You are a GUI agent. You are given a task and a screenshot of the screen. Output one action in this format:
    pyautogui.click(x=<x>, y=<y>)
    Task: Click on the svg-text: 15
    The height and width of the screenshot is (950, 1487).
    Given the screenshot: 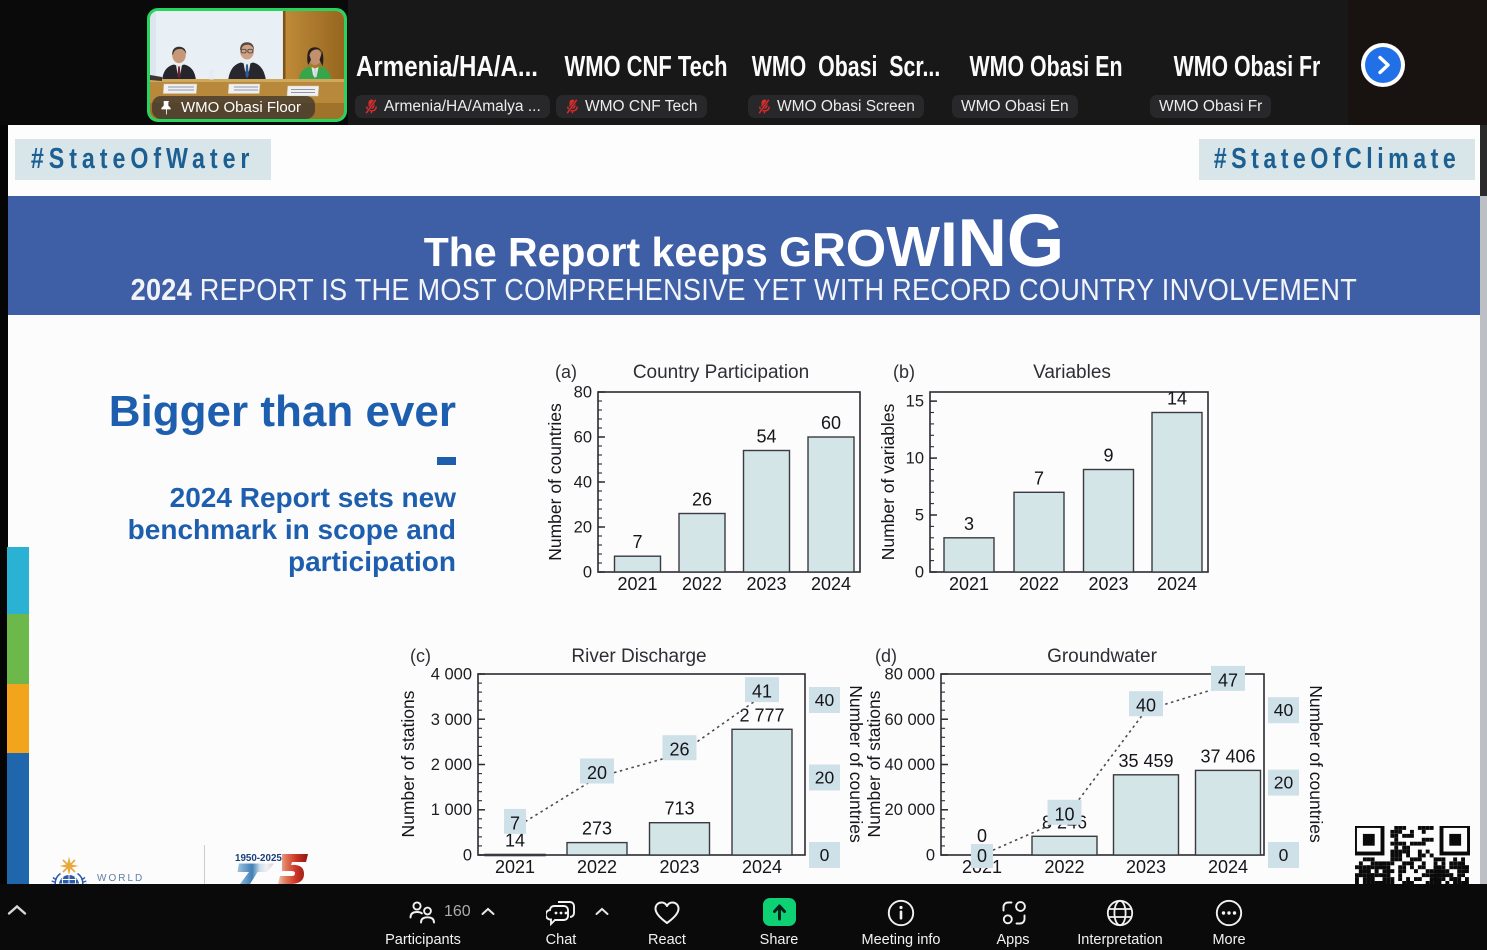 What is the action you would take?
    pyautogui.click(x=915, y=402)
    